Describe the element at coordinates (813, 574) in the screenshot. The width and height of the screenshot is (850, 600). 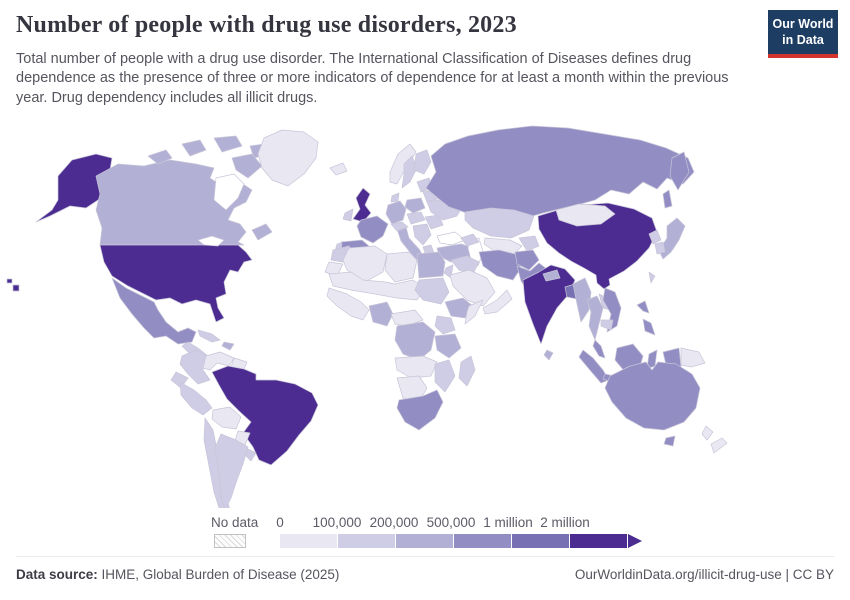
I see `license-badge: CC BY` at that location.